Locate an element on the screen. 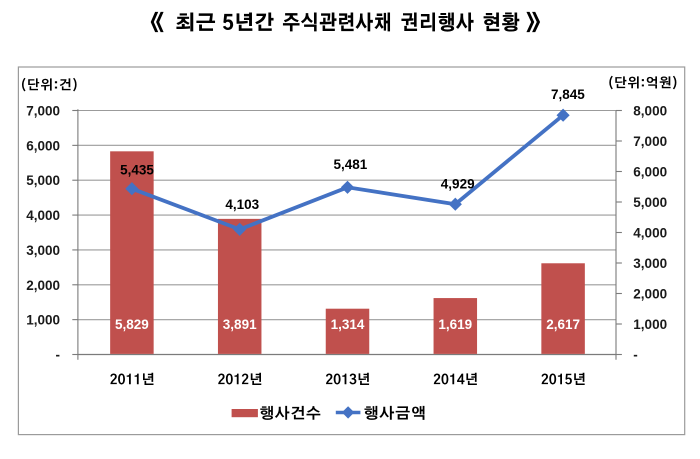  svg-text: 7,845 is located at coordinates (568, 94).